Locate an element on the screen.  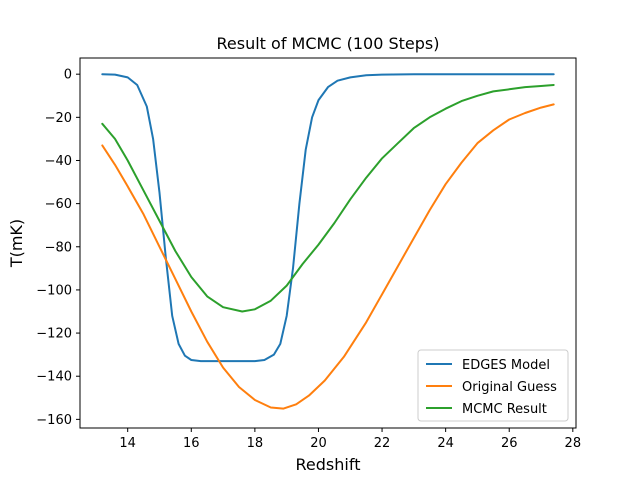
legend-label-original-guess: Original Guess is located at coordinates (509, 387).